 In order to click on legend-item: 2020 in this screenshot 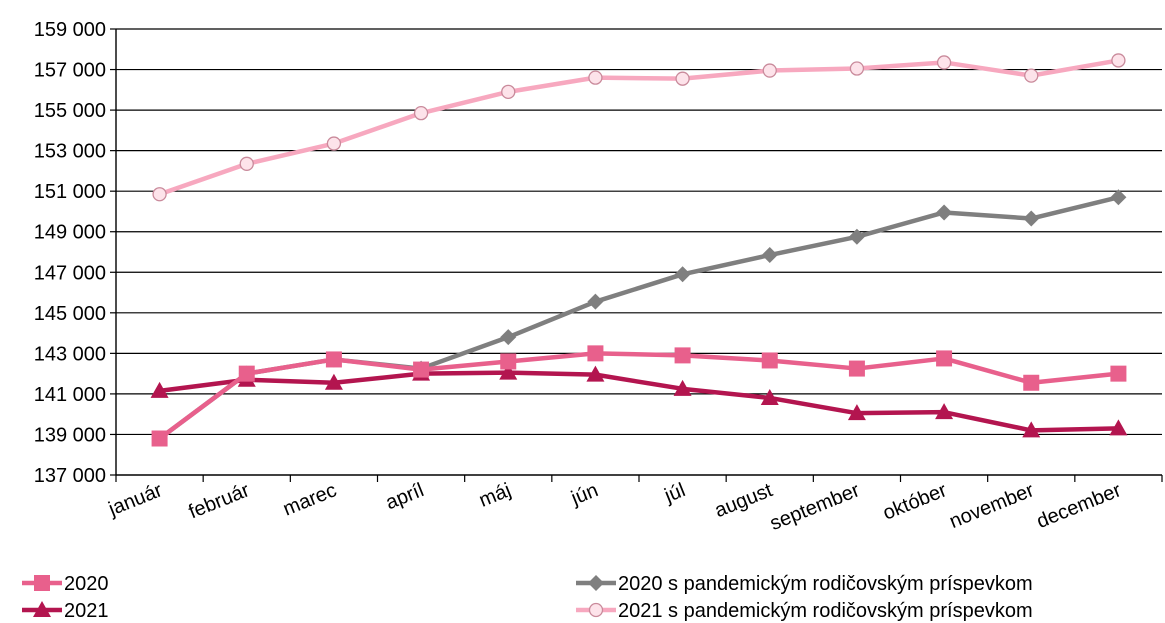, I will do `click(65, 584)`.